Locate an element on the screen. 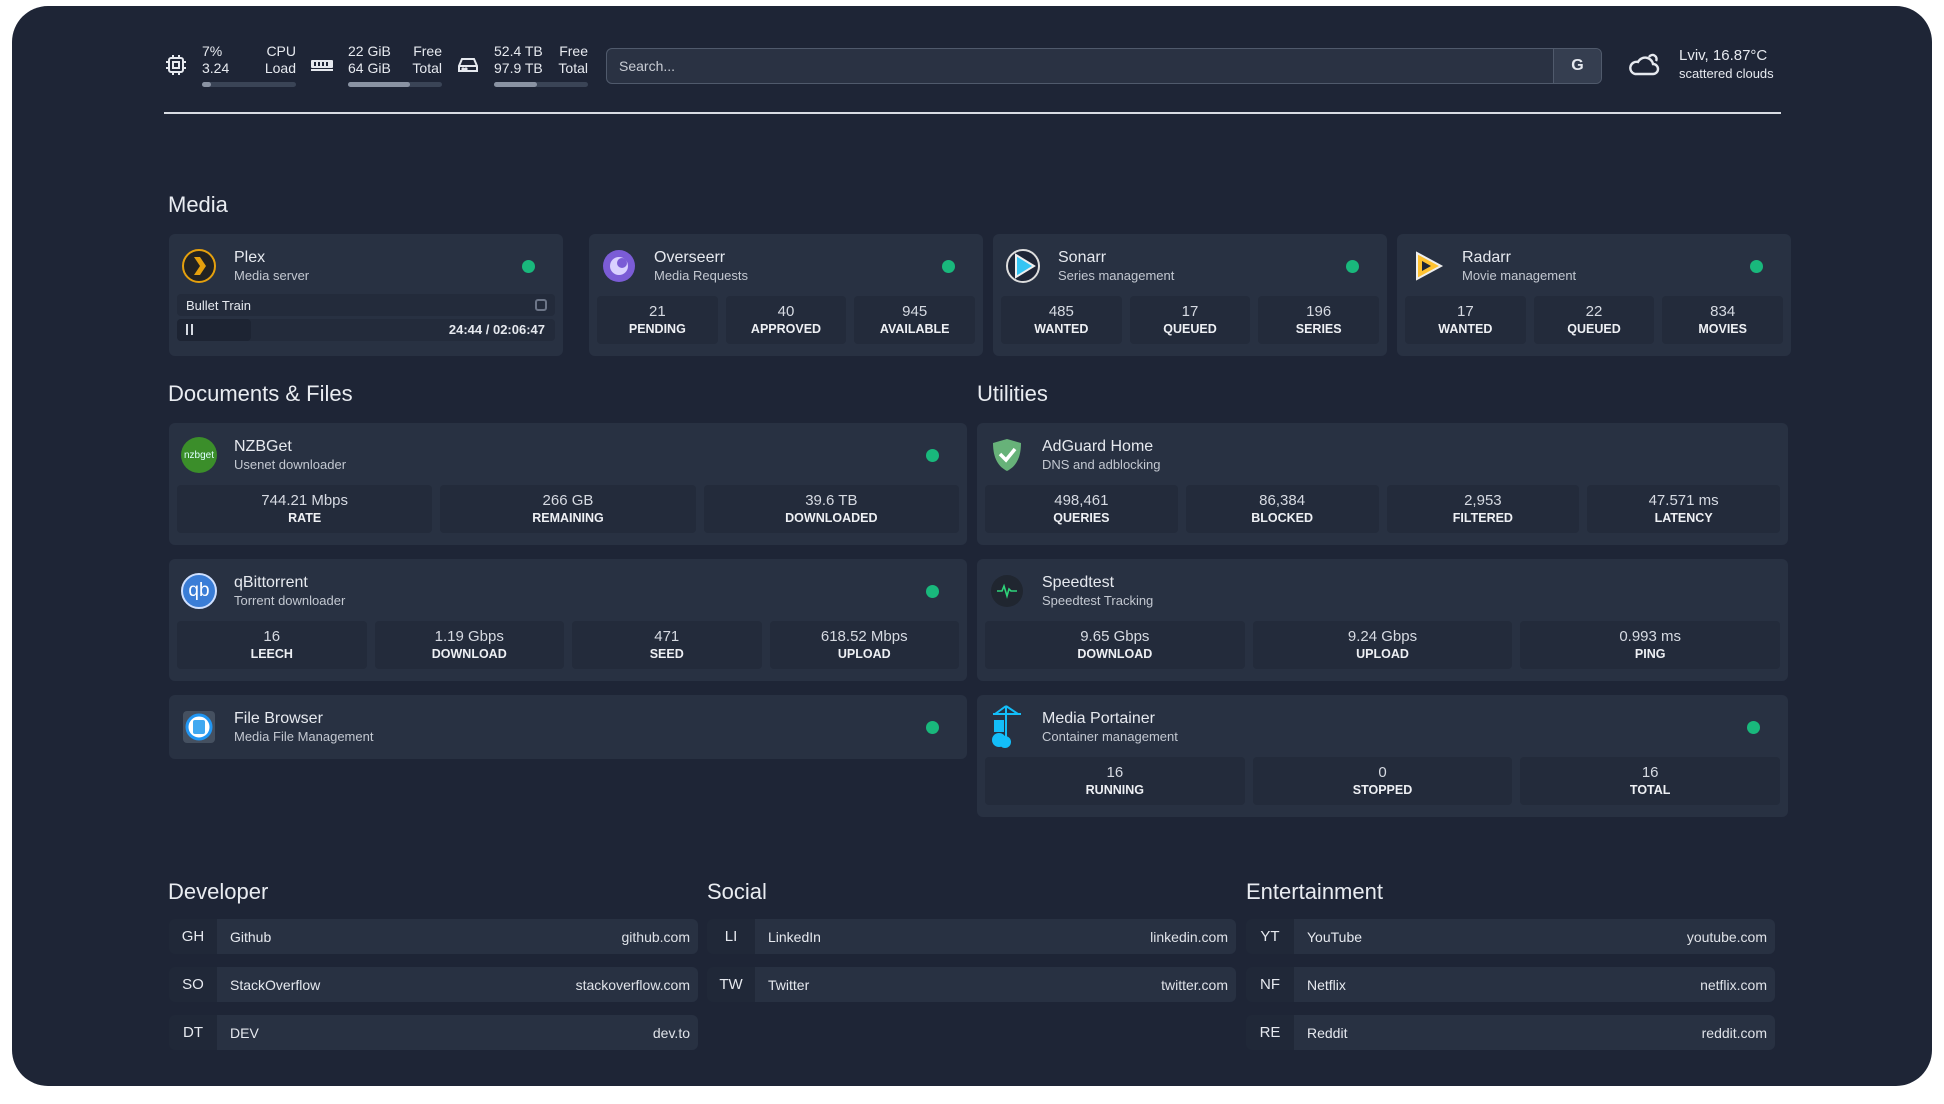  search-input is located at coordinates (1080, 66).